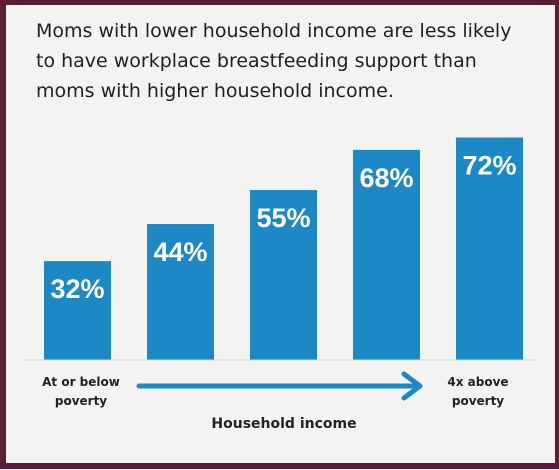 The width and height of the screenshot is (559, 470). What do you see at coordinates (81, 382) in the screenshot?
I see `x-axis-left-label-line-1: At or below` at bounding box center [81, 382].